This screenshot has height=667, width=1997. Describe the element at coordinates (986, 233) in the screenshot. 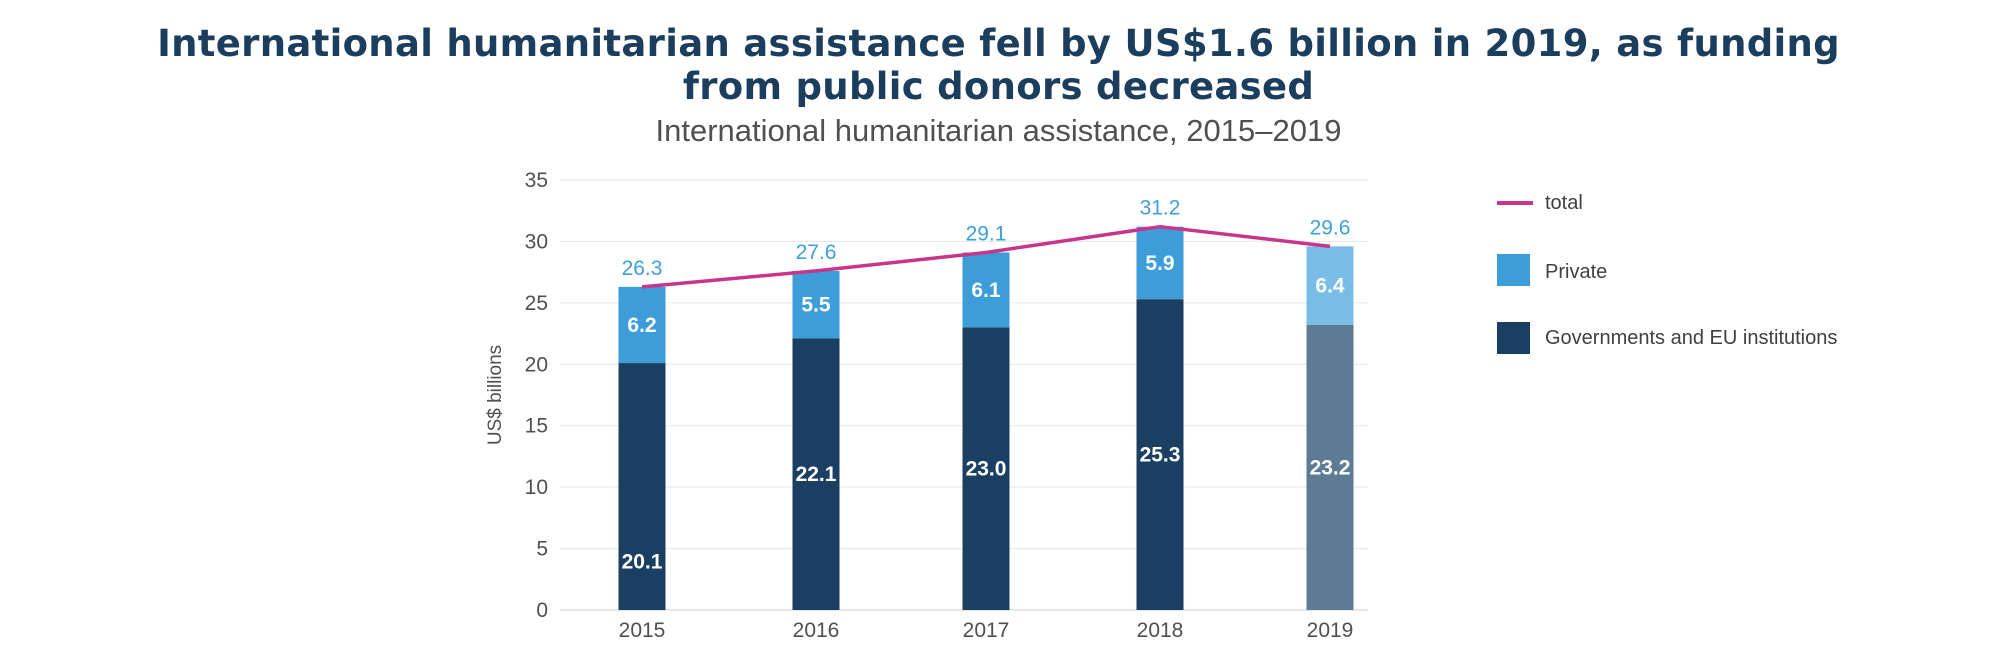

I see `data-label-total: 29.1` at that location.